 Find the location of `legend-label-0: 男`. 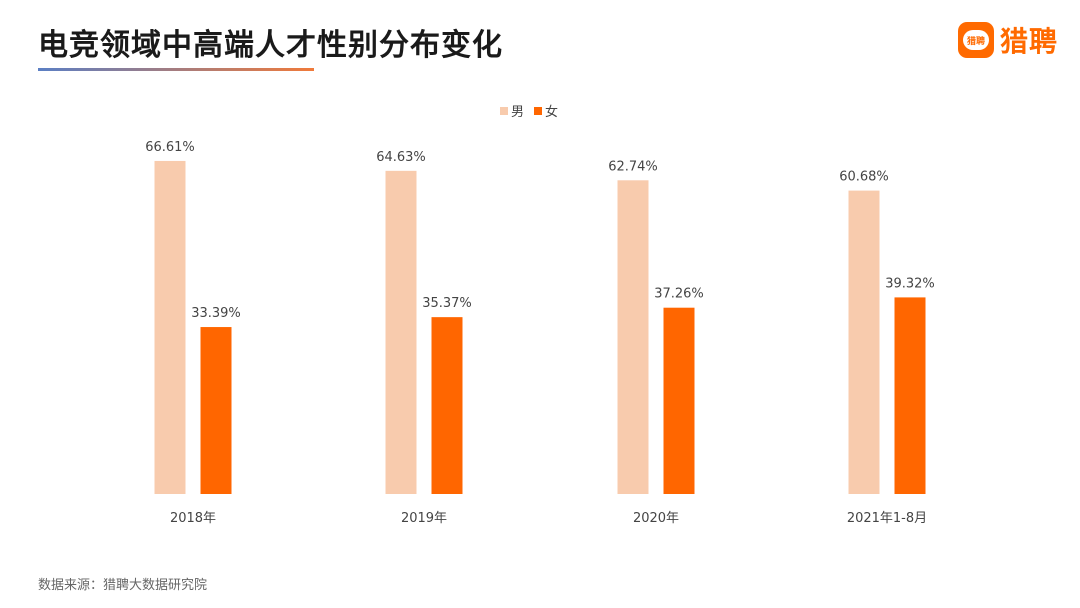

legend-label-0: 男 is located at coordinates (517, 112).